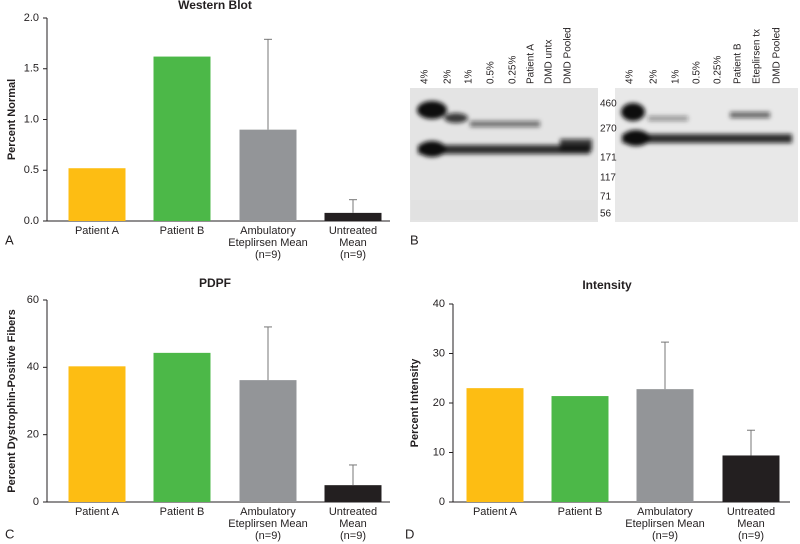 Image resolution: width=800 pixels, height=544 pixels. I want to click on y-tick-label: 10, so click(439, 452).